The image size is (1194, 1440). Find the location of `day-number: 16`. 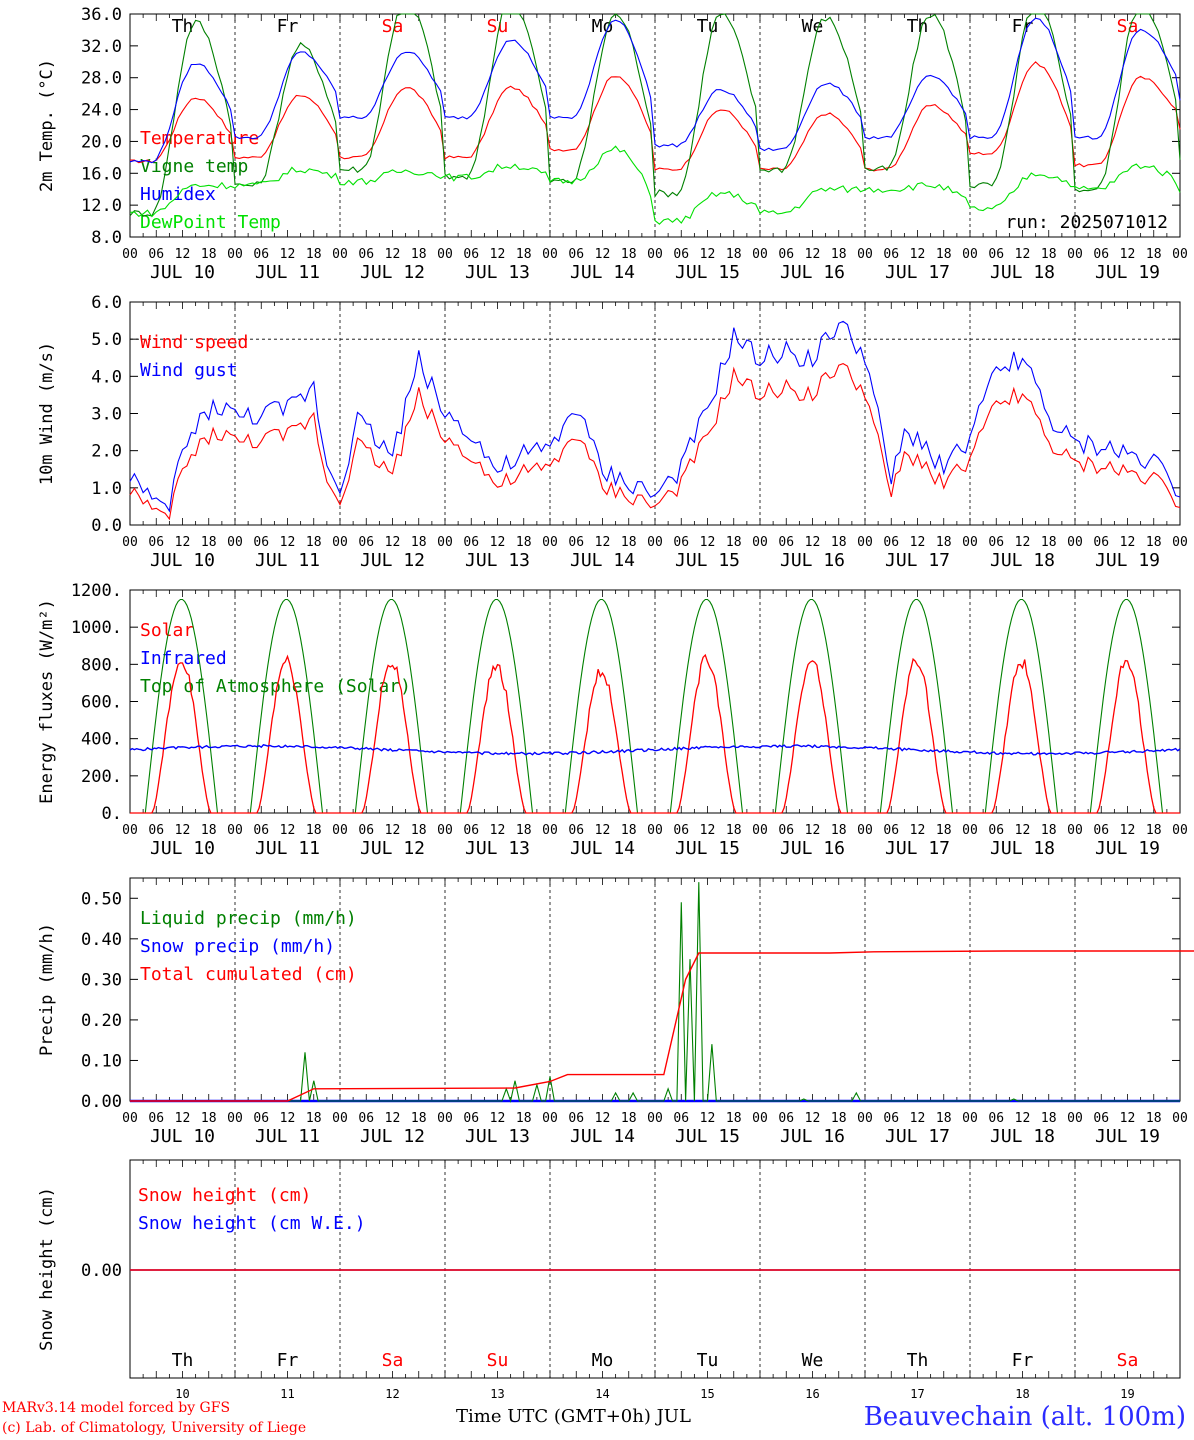

day-number: 16 is located at coordinates (812, 1394).